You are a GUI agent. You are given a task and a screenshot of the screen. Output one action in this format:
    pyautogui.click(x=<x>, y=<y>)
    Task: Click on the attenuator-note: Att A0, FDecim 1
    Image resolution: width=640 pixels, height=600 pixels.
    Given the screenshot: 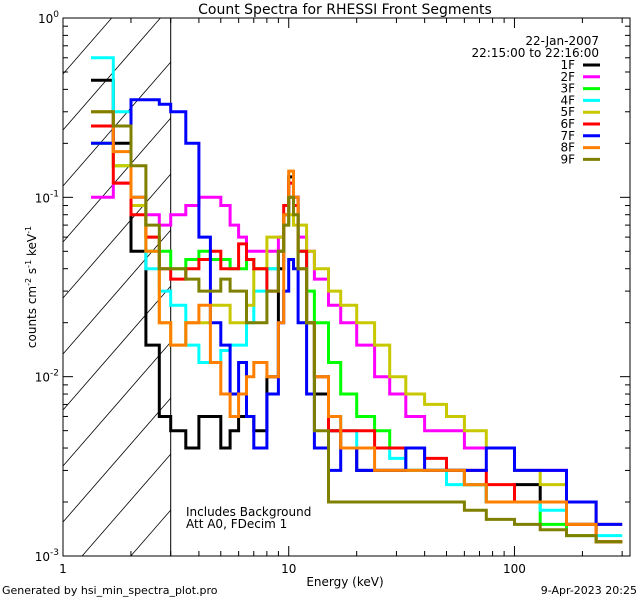 What is the action you would take?
    pyautogui.click(x=236, y=524)
    